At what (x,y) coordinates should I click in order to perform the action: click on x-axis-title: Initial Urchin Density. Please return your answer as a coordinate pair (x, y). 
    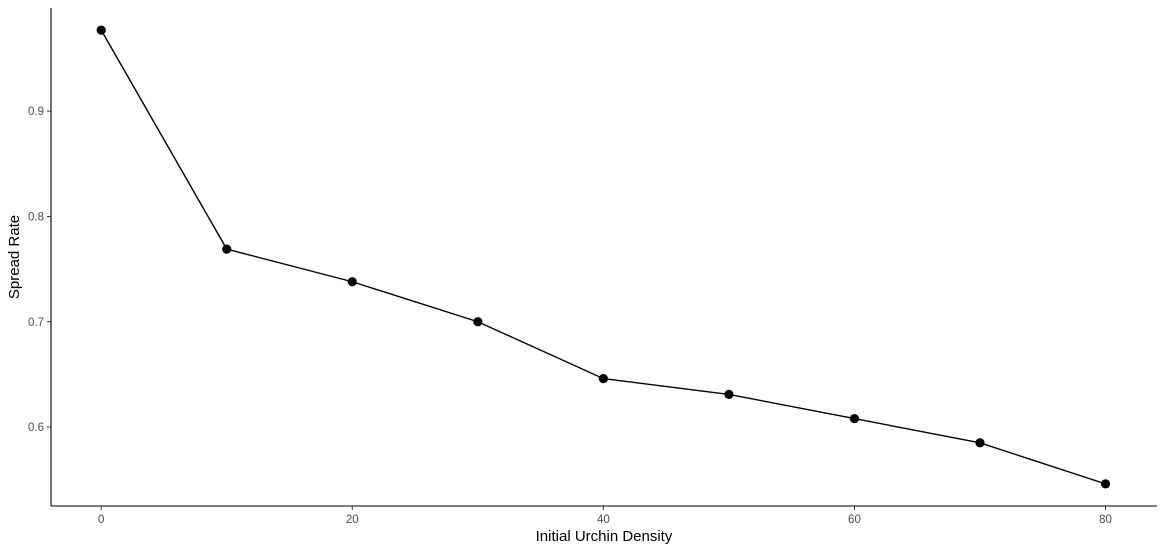
    Looking at the image, I should click on (604, 536).